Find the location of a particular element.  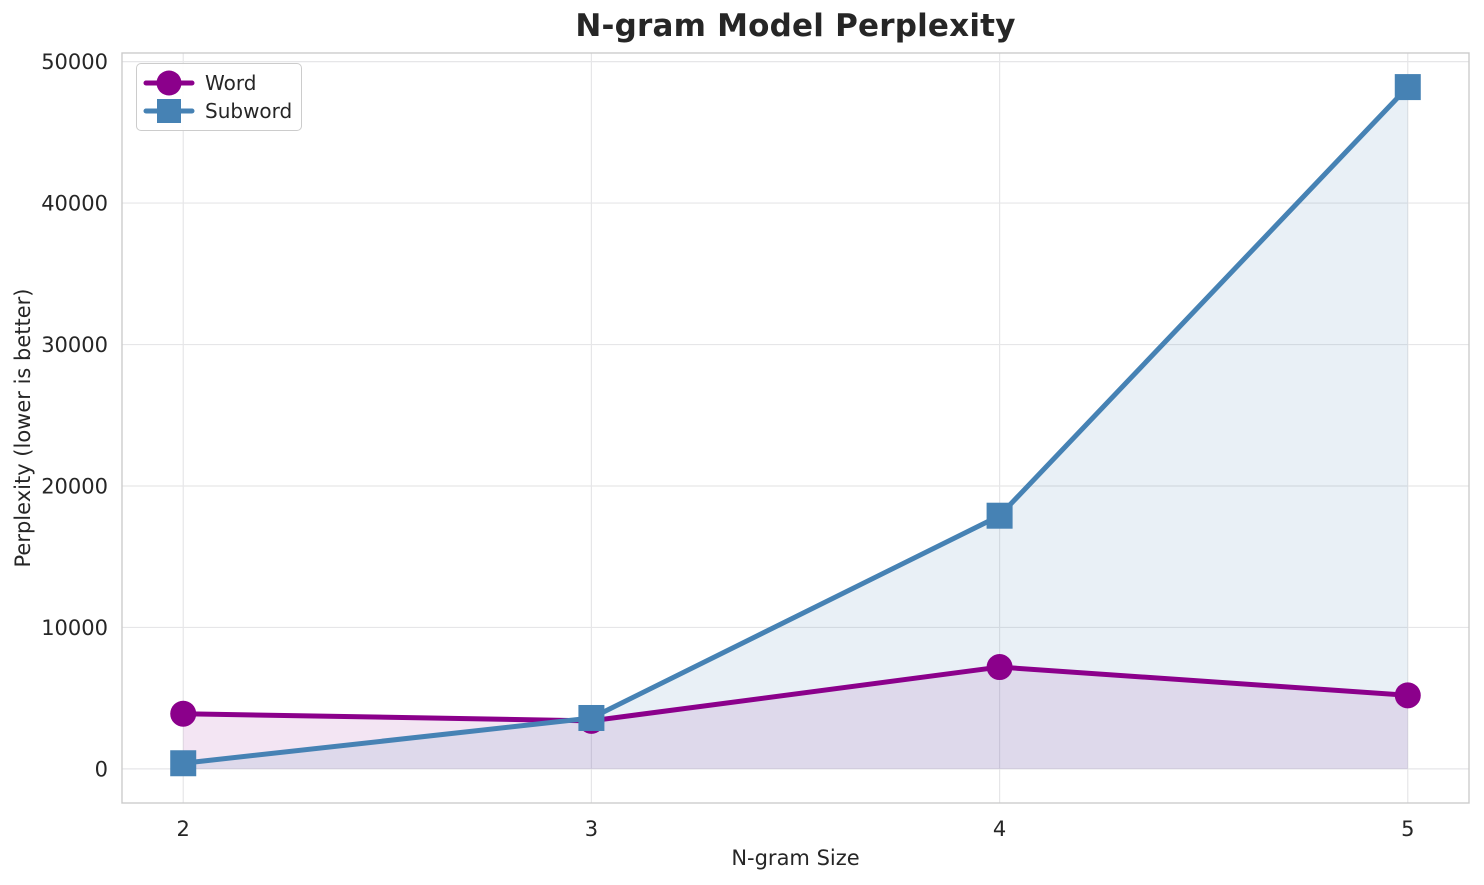

x-tick-label: 3 is located at coordinates (591, 829).